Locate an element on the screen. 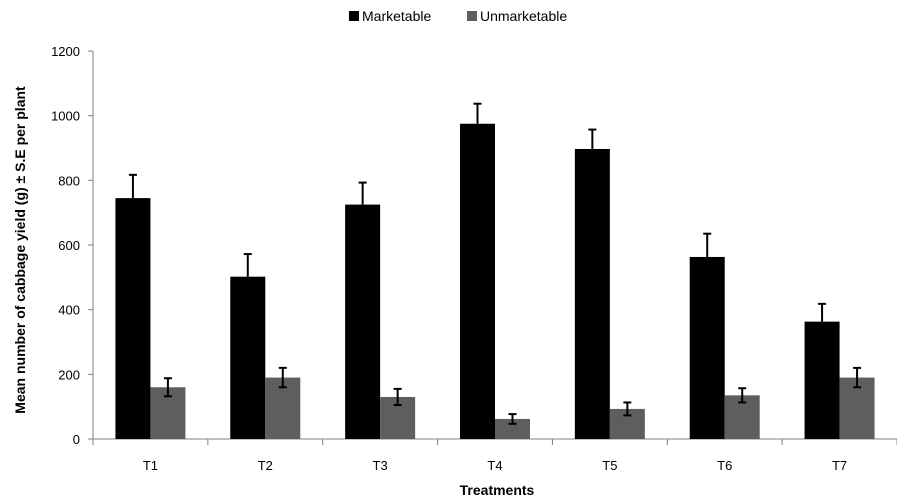 This screenshot has width=897, height=501. x-tick-label: T4 is located at coordinates (494, 465).